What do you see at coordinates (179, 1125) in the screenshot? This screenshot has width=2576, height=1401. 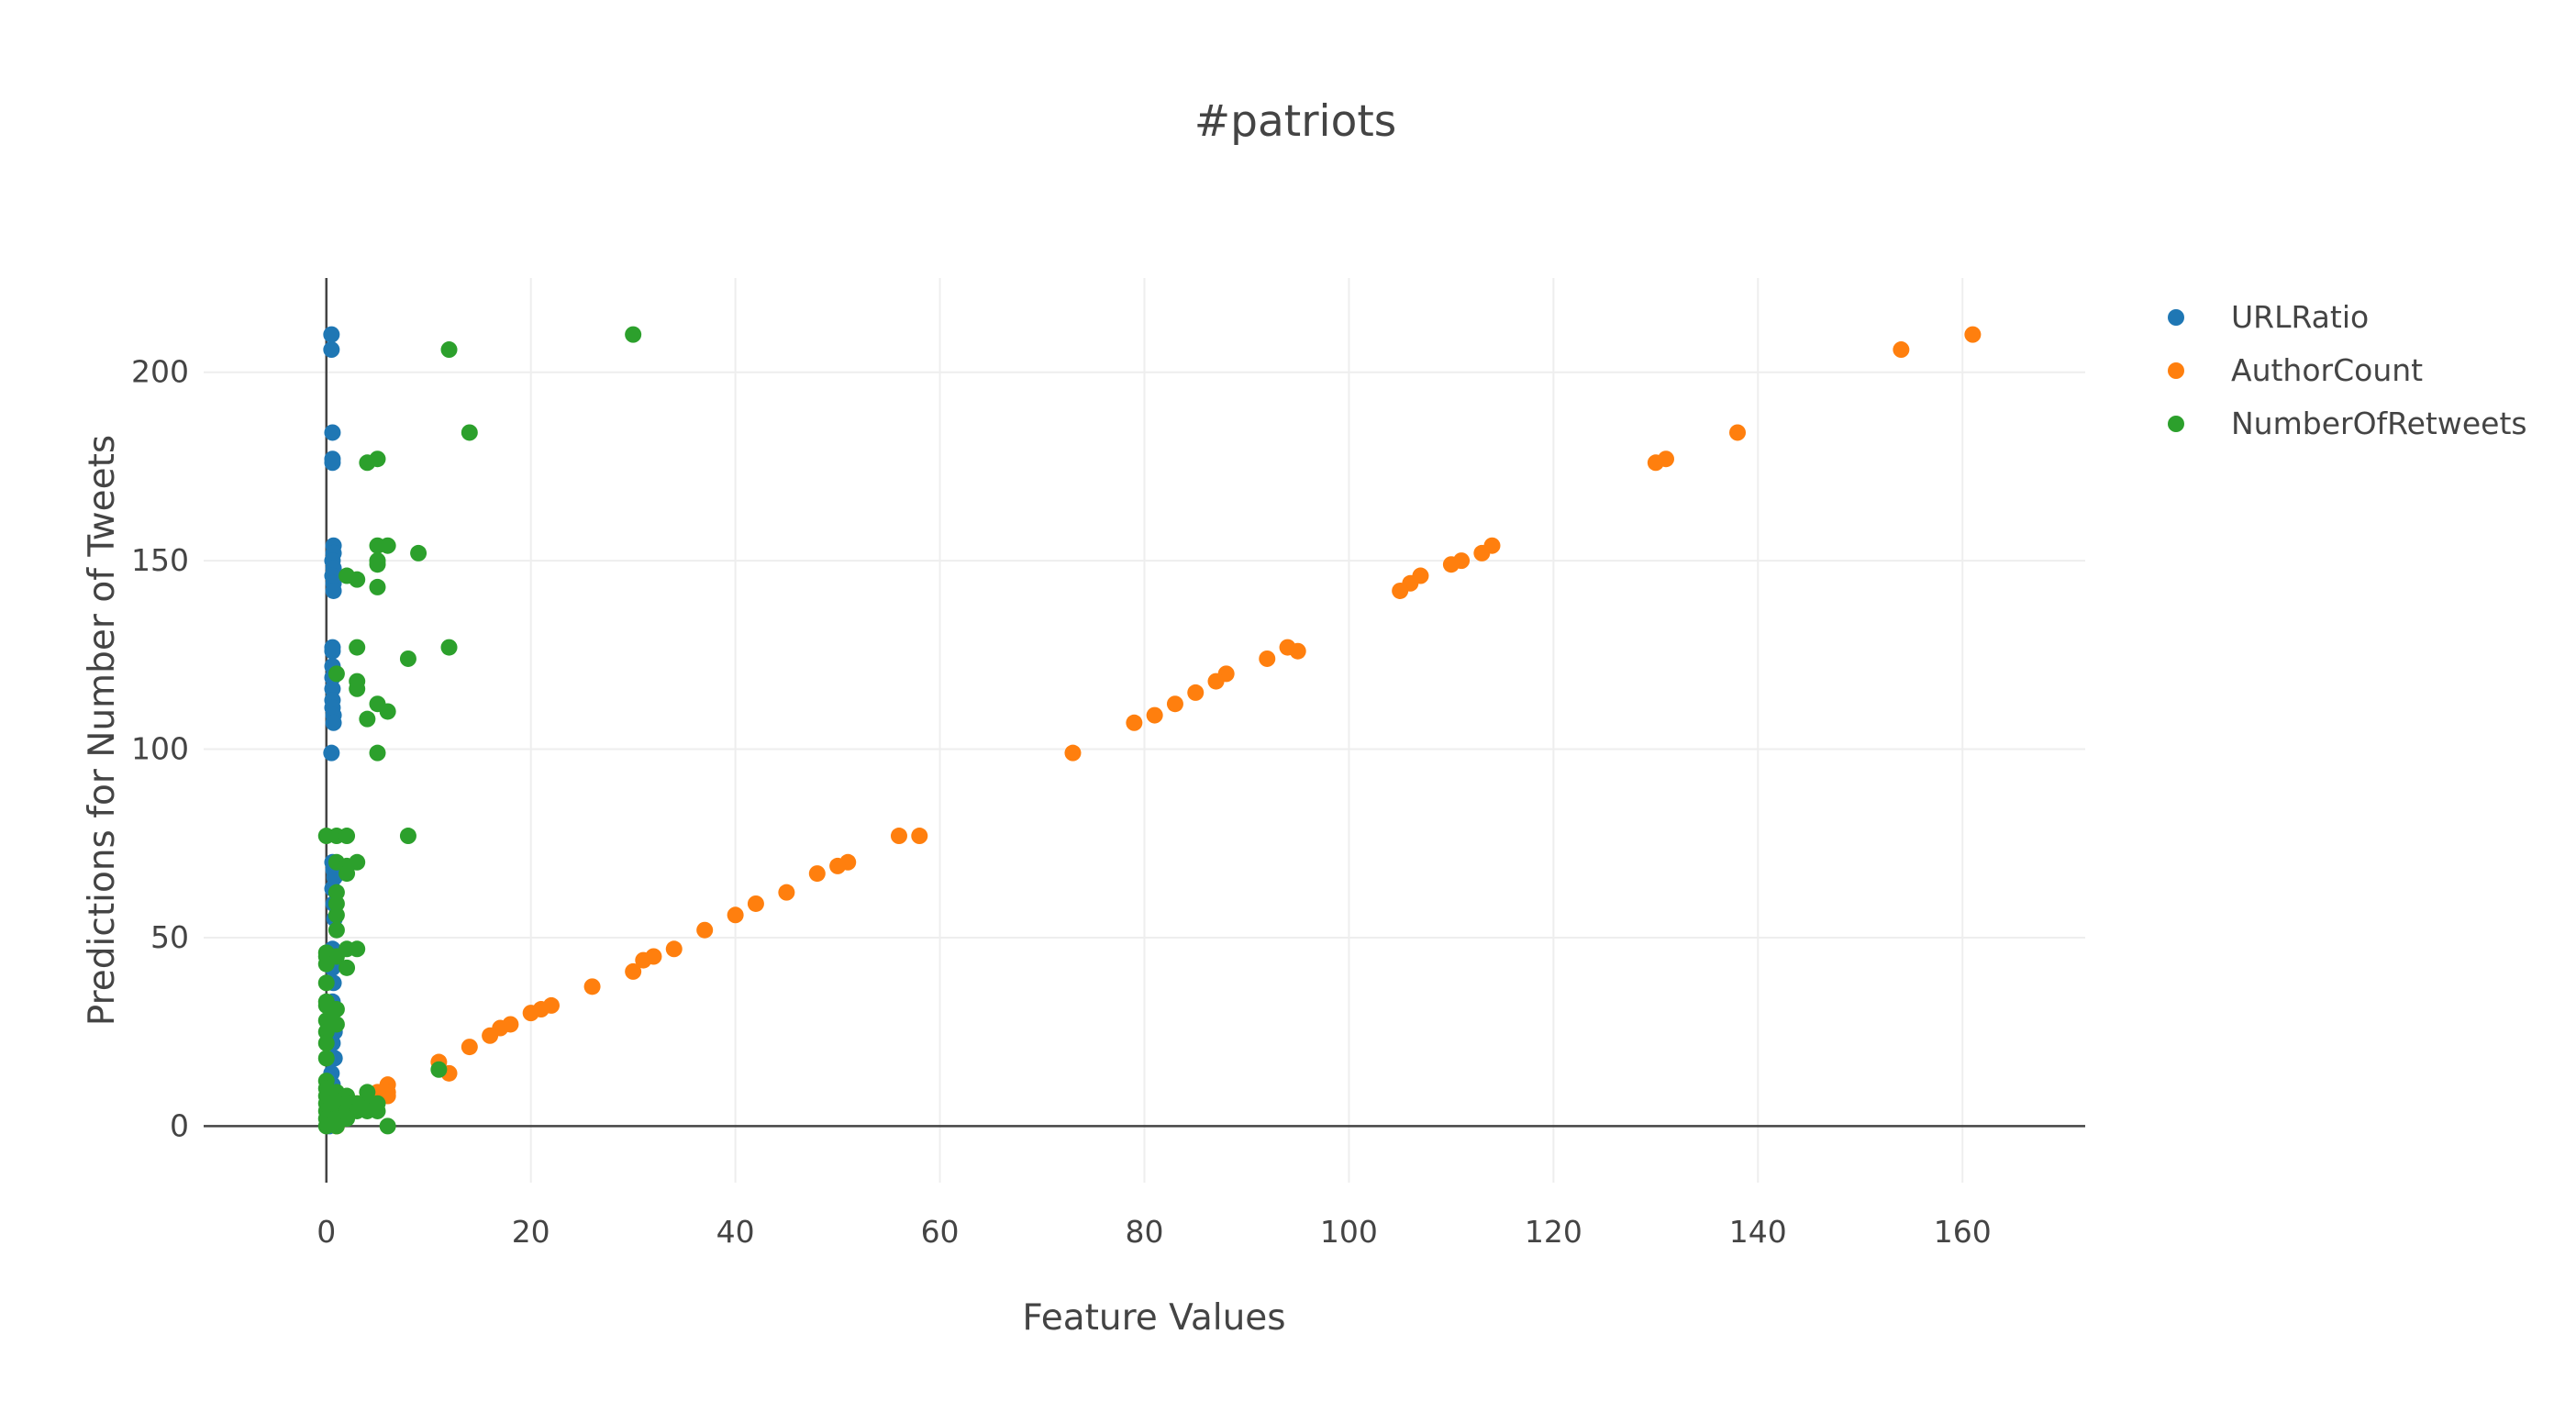 I see `y-tick-label: 0` at bounding box center [179, 1125].